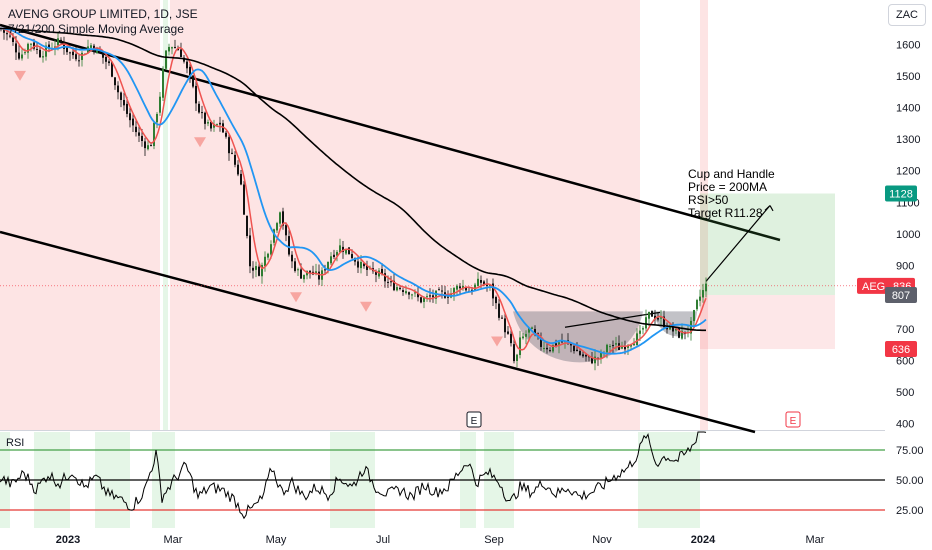 Image resolution: width=932 pixels, height=550 pixels. I want to click on target-profit-box, so click(767, 244).